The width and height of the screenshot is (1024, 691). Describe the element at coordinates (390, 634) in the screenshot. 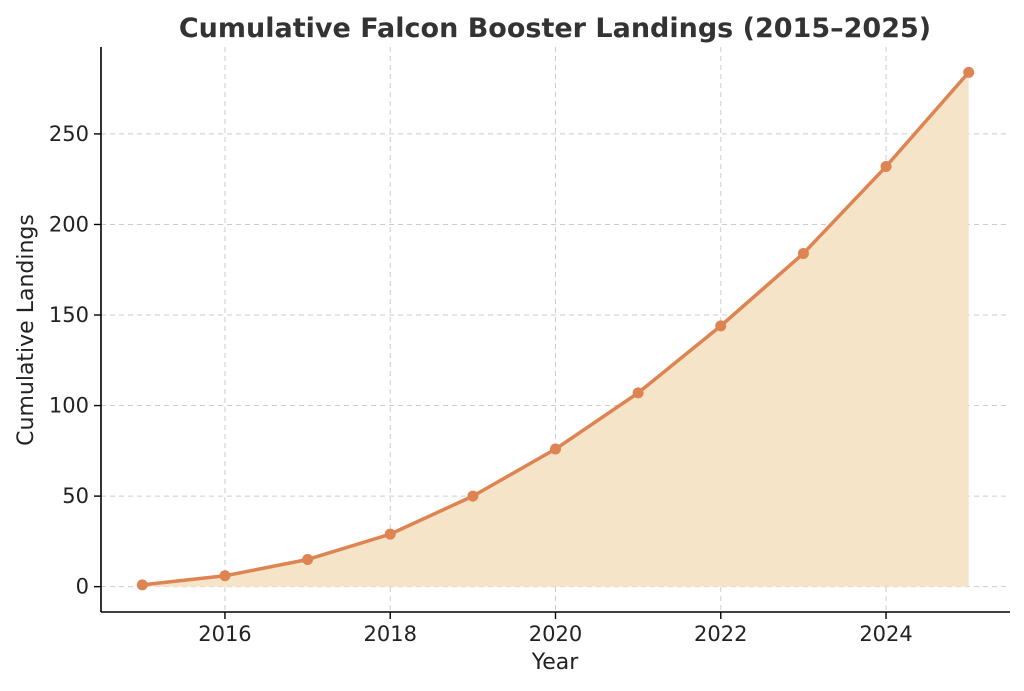

I see `x-tick-label: 2018` at that location.